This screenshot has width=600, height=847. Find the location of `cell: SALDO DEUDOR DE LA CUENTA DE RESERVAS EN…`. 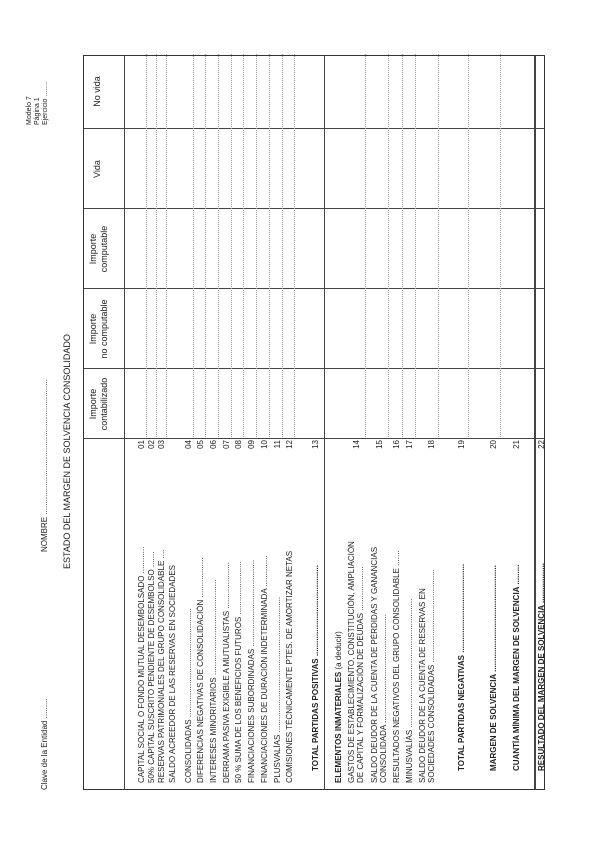

cell: SALDO DEUDOR DE LA CUENTA DE RESERVAS EN… is located at coordinates (427, 618).